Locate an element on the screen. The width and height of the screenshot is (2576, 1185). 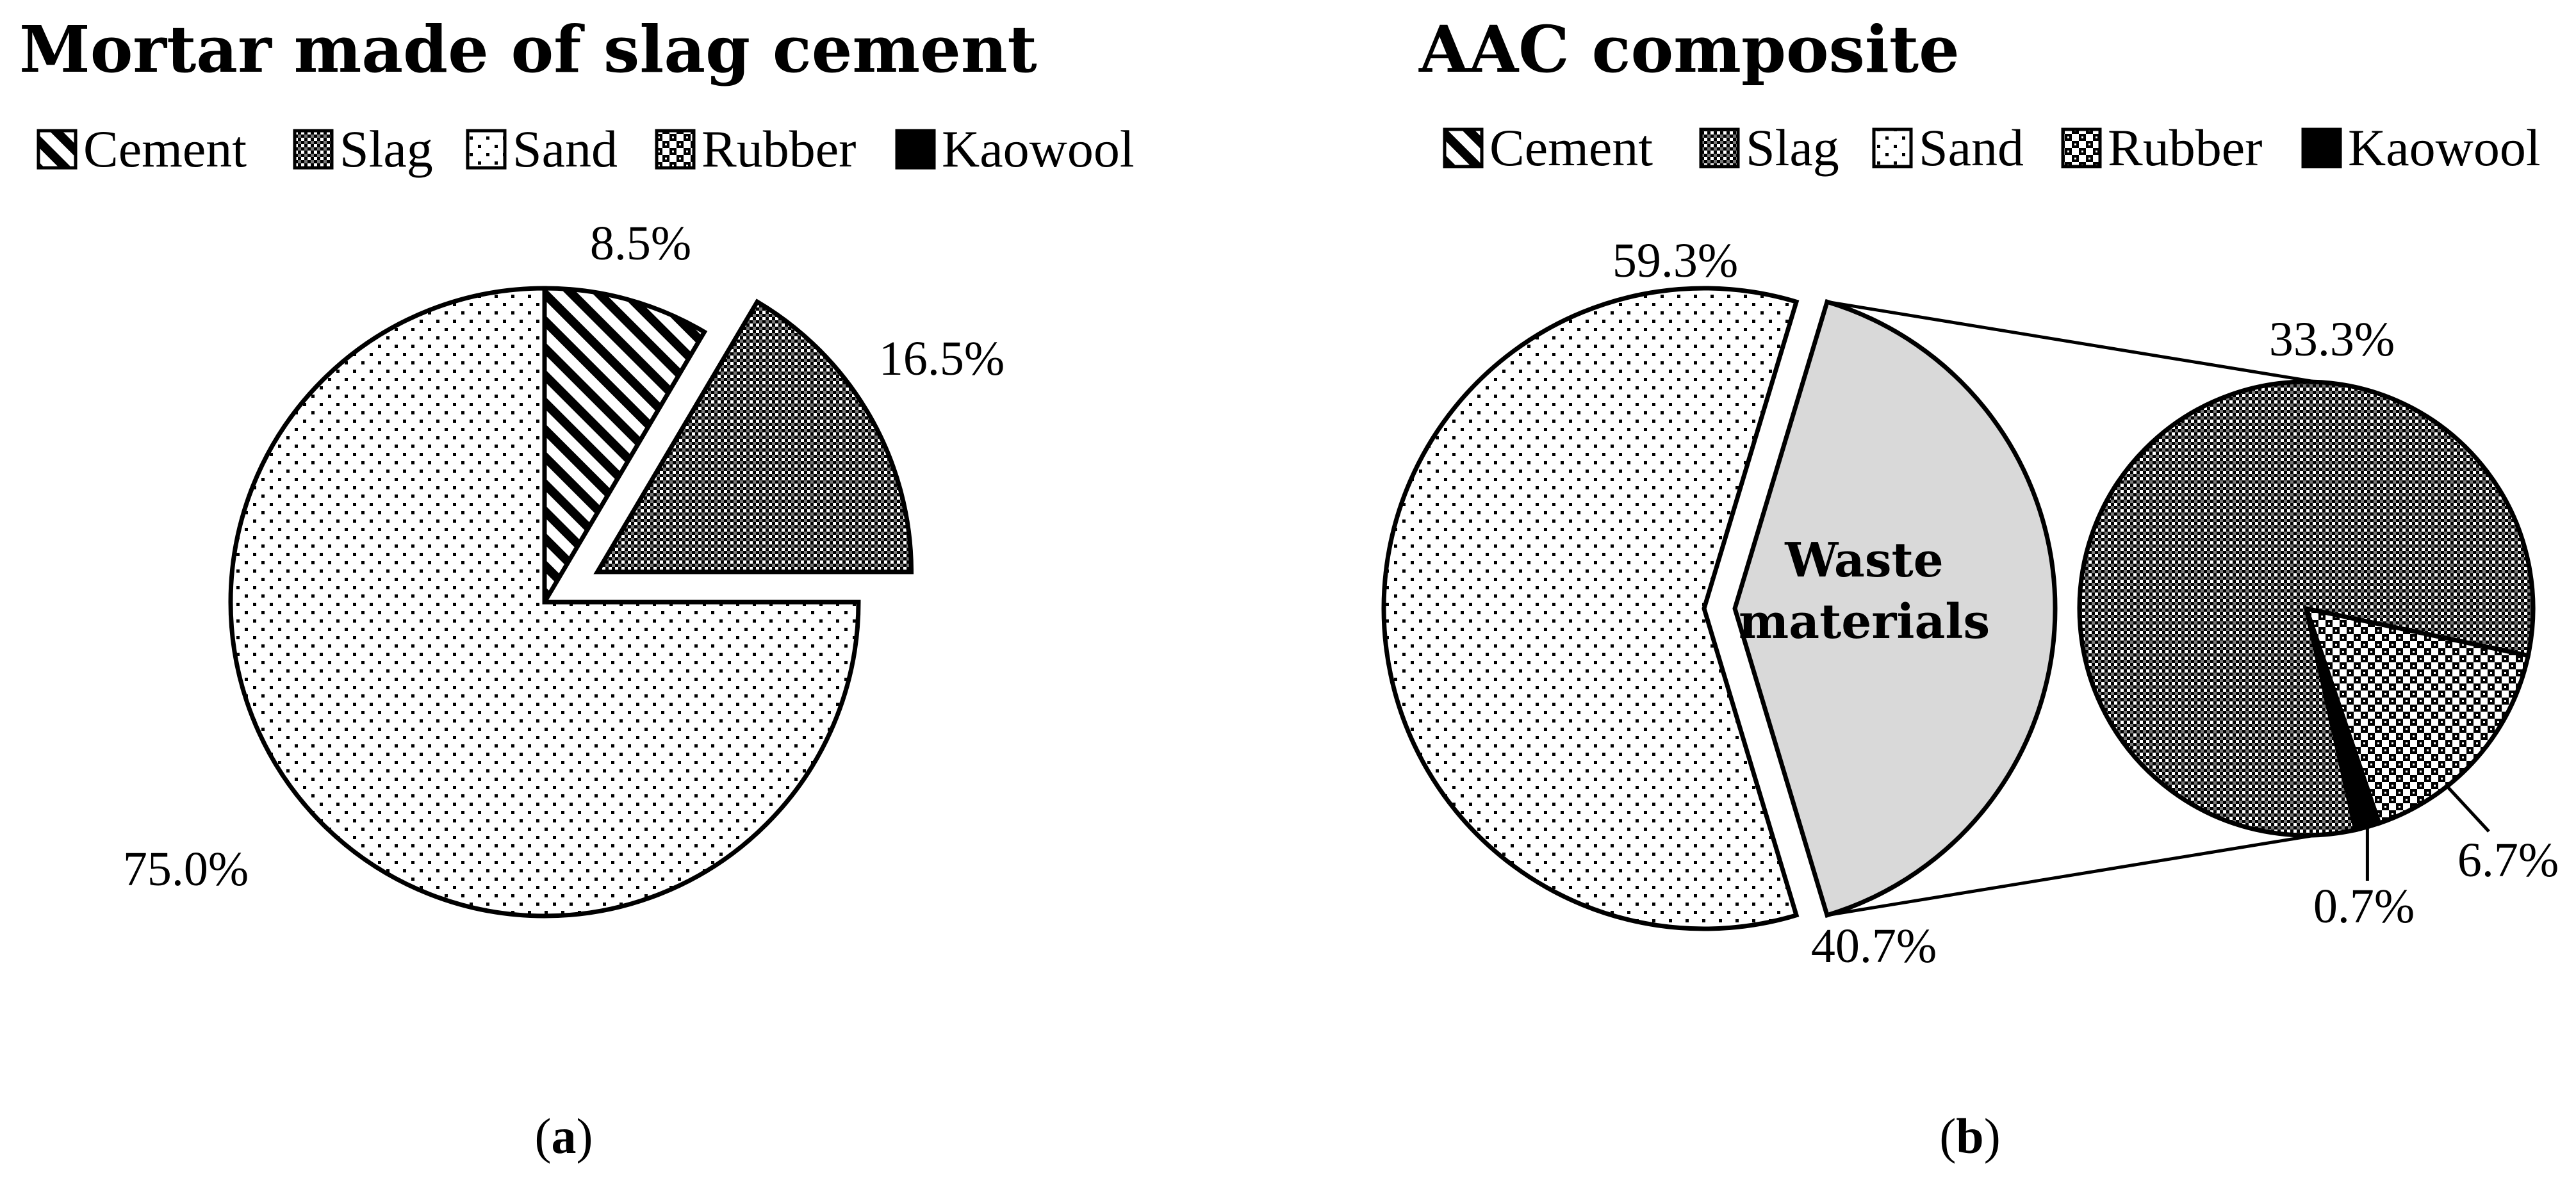
legend-a-swatch-slag is located at coordinates (313, 149).